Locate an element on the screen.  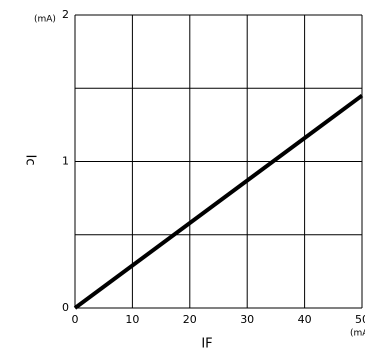
y-axis-label: Ic is located at coordinates (30, 160).